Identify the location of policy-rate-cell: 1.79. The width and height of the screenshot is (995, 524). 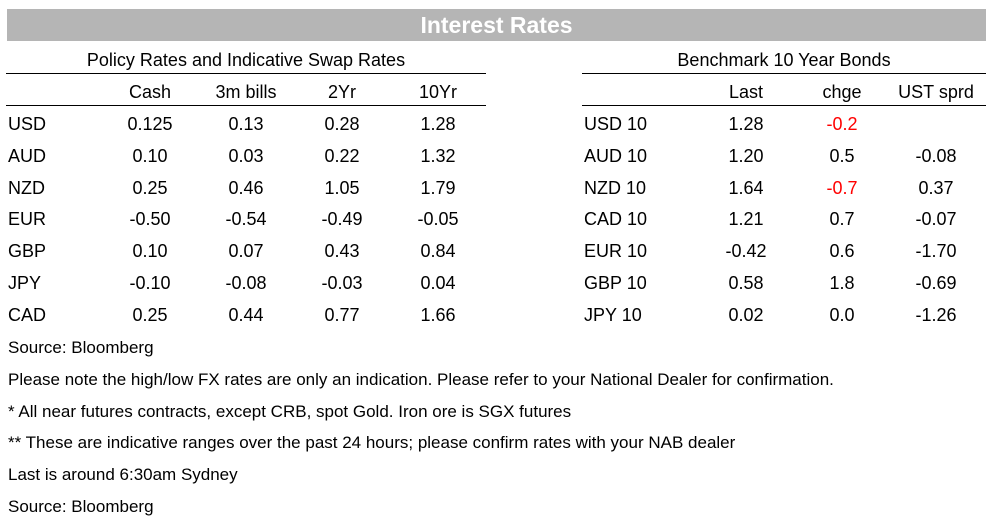
(438, 187).